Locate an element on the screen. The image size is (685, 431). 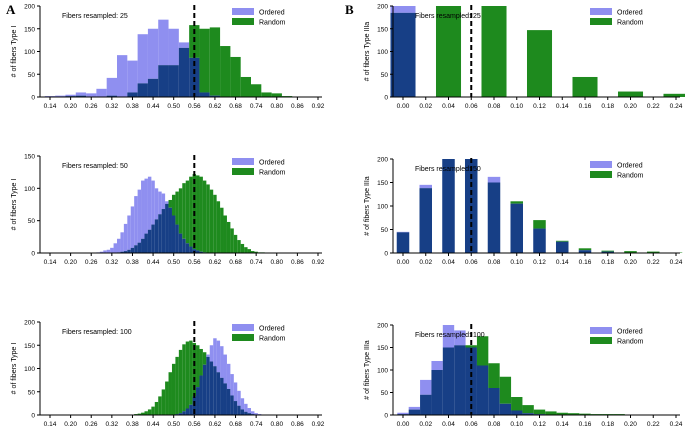
x-tick-label: 0.12 is located at coordinates (539, 262).